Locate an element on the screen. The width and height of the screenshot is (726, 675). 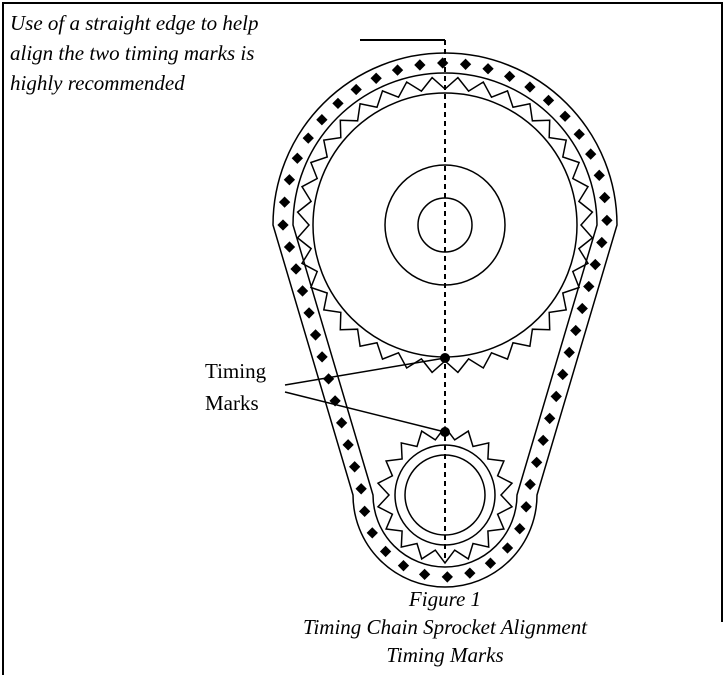
caption-text: Timing Chain Sprocket Alignment is located at coordinates (445, 627).